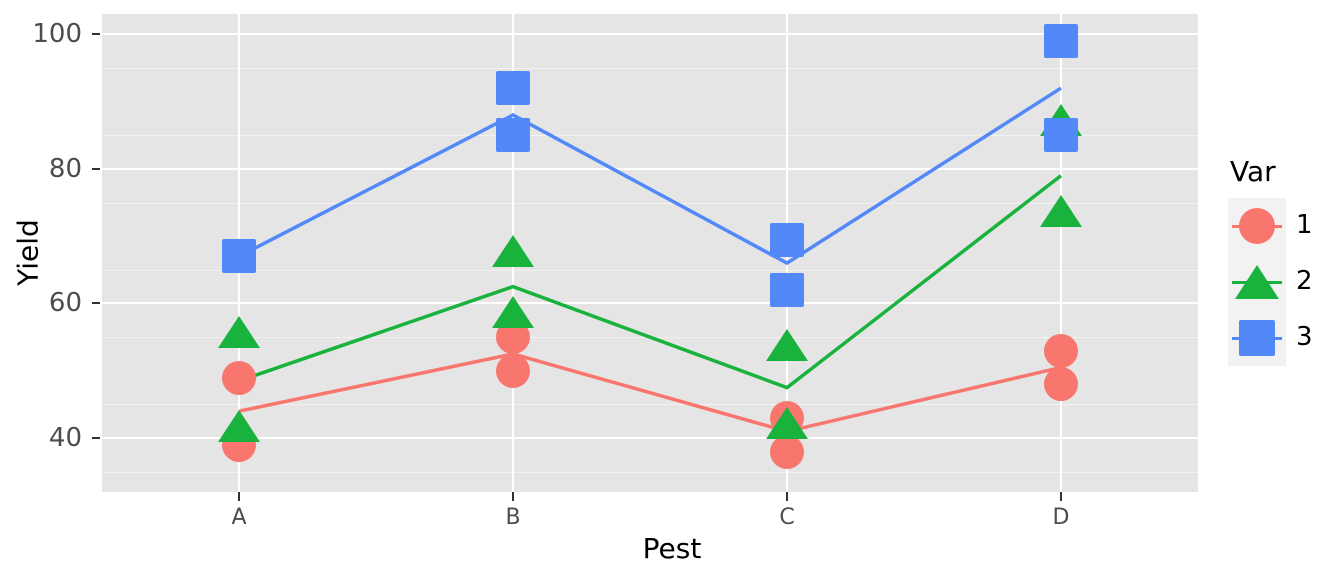  I want to click on y-axis-tick-label: 100, so click(57, 34).